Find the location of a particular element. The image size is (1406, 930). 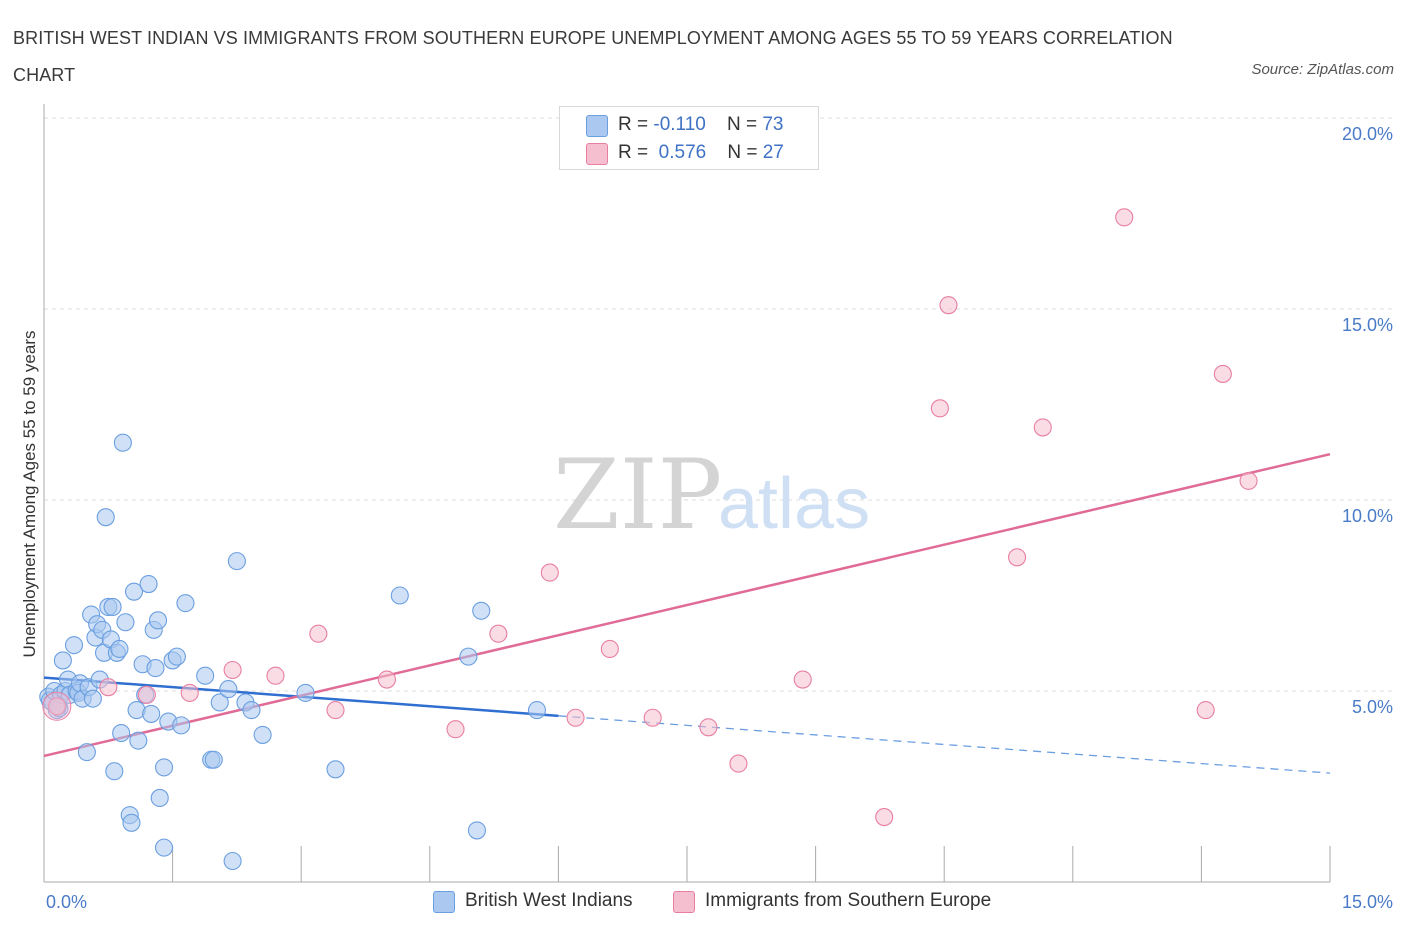

y-tick-labels: 5.0% 10.0% 15.0% 20.0% is located at coordinates (1367, 420).